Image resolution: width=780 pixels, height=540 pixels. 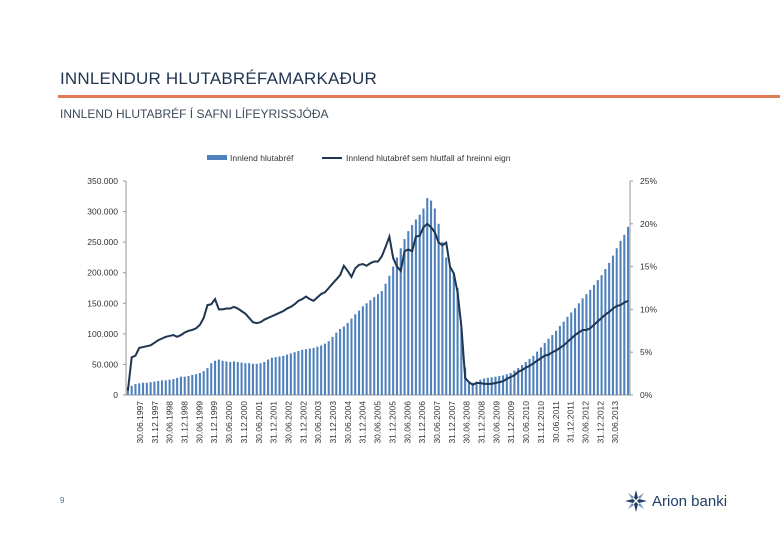 I want to click on y-left-tick-label: 200.000, so click(x=102, y=273).